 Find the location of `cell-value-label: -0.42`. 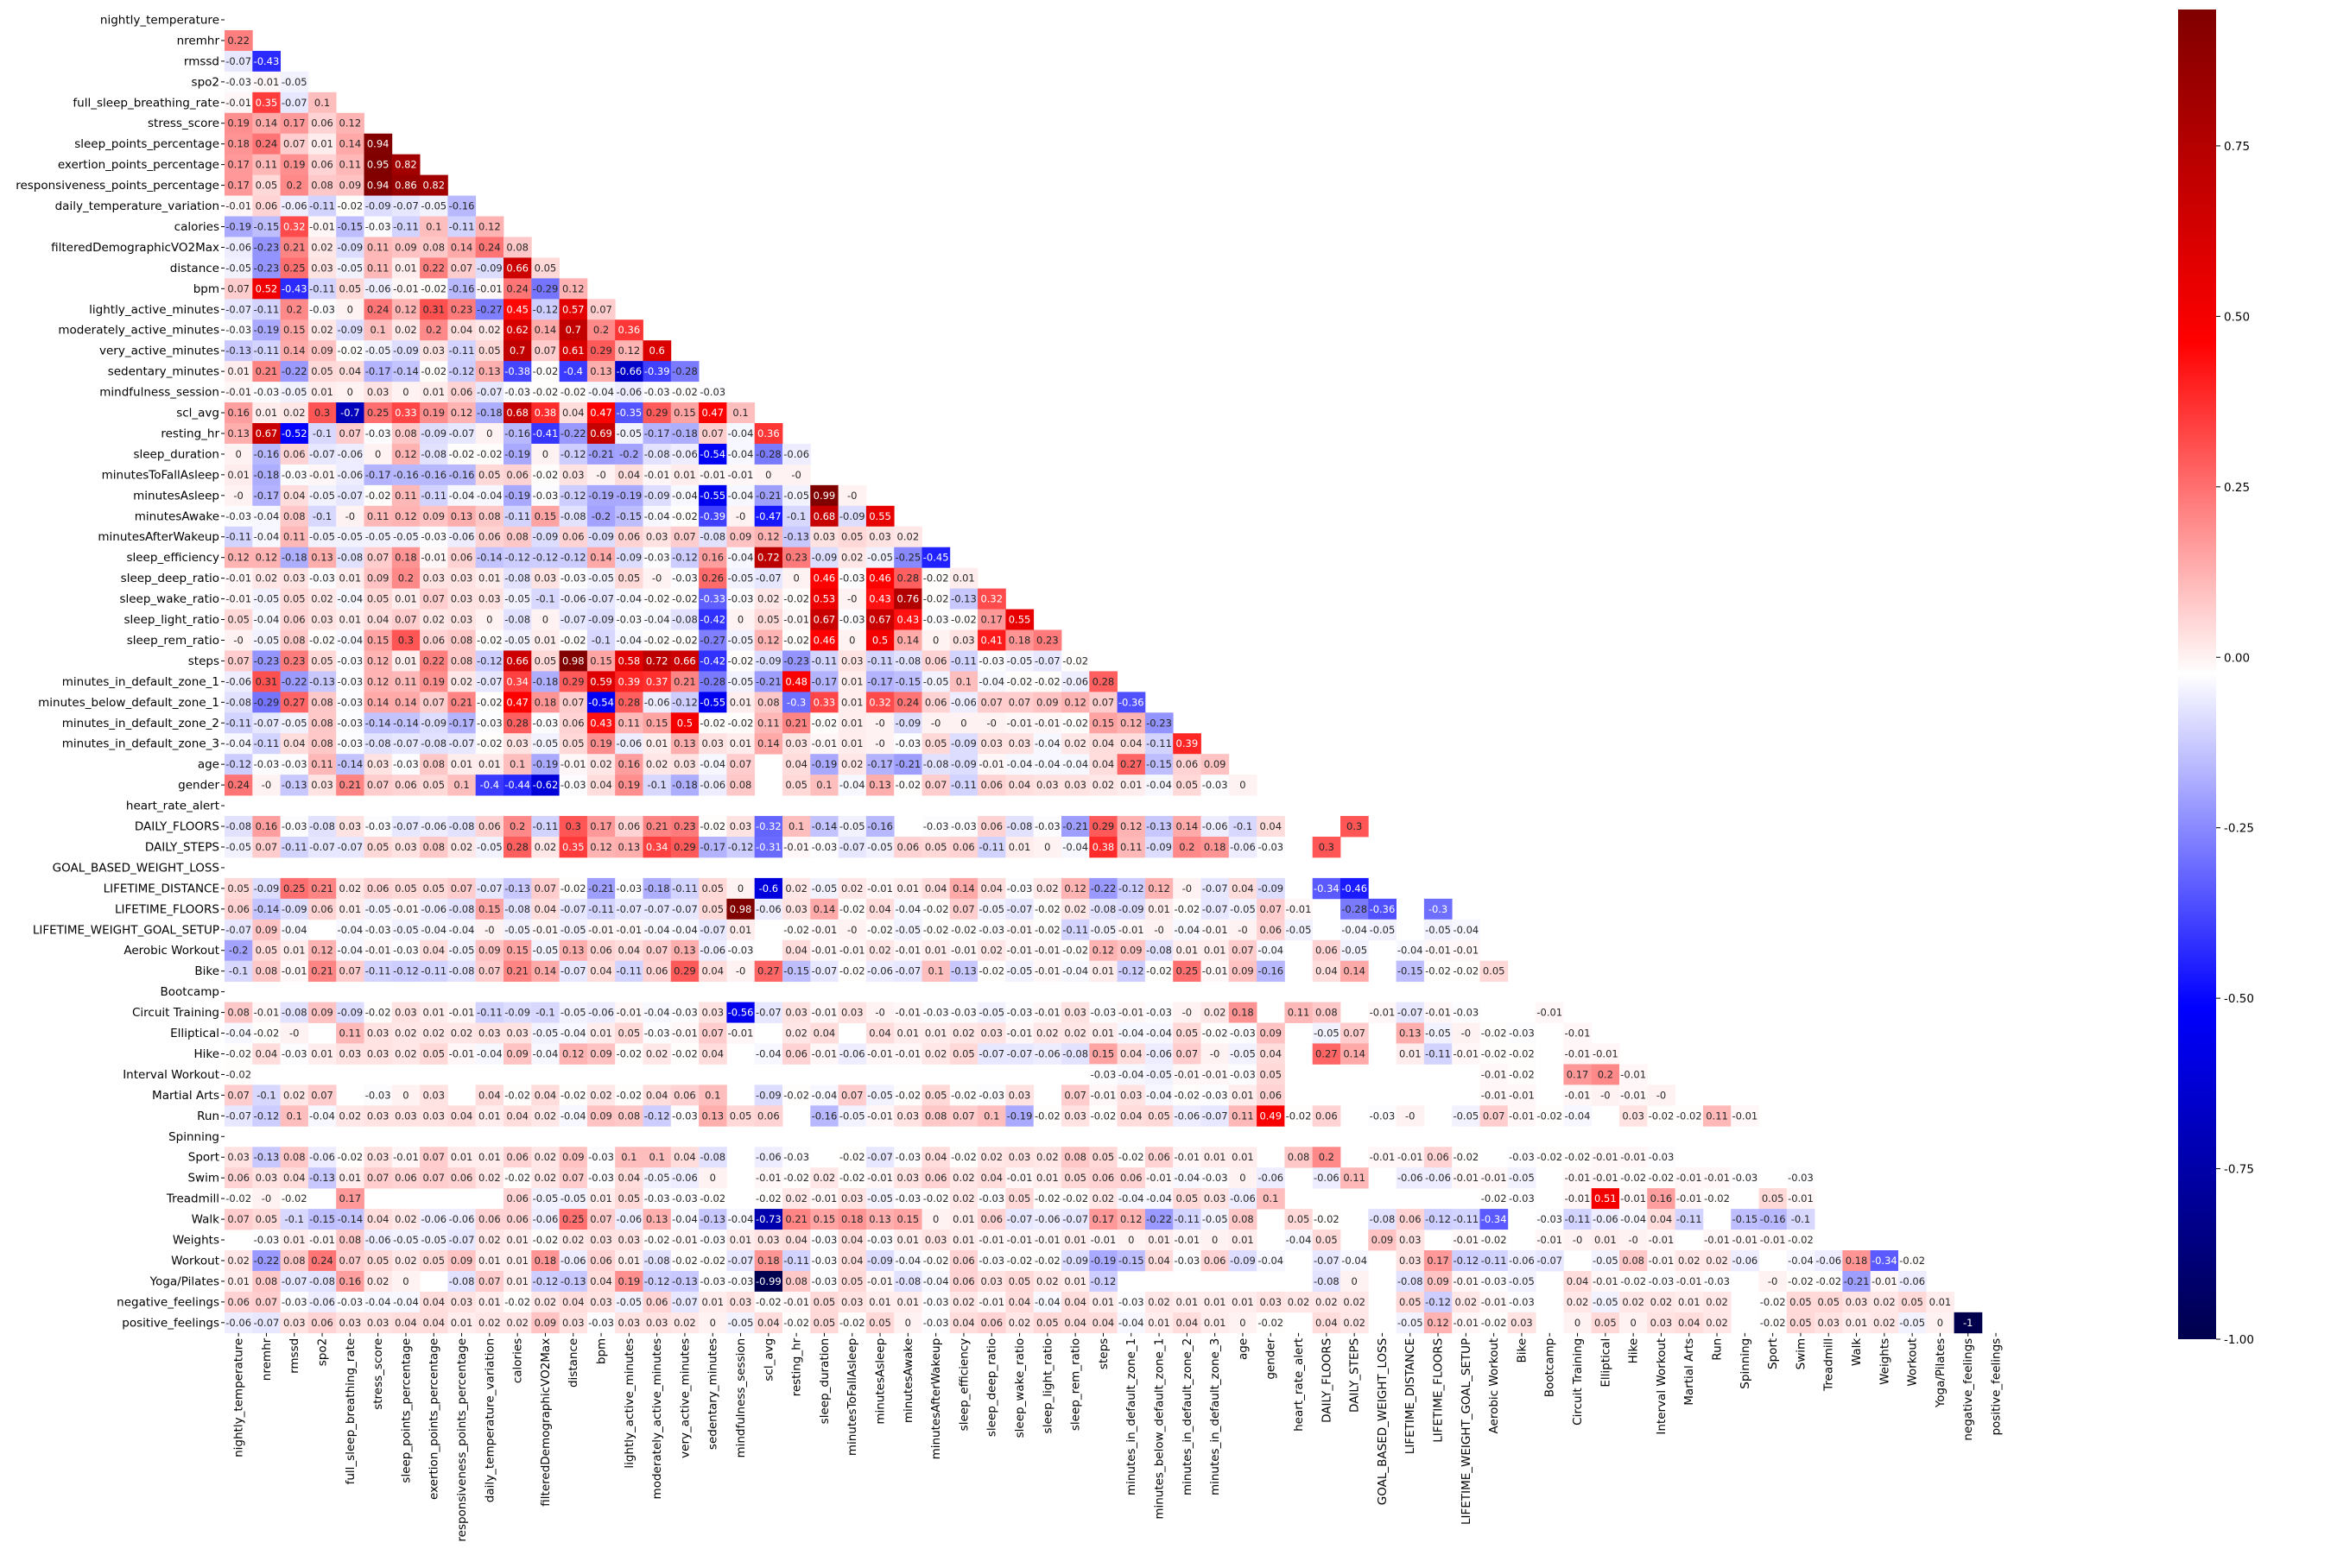

cell-value-label: -0.42 is located at coordinates (712, 660).